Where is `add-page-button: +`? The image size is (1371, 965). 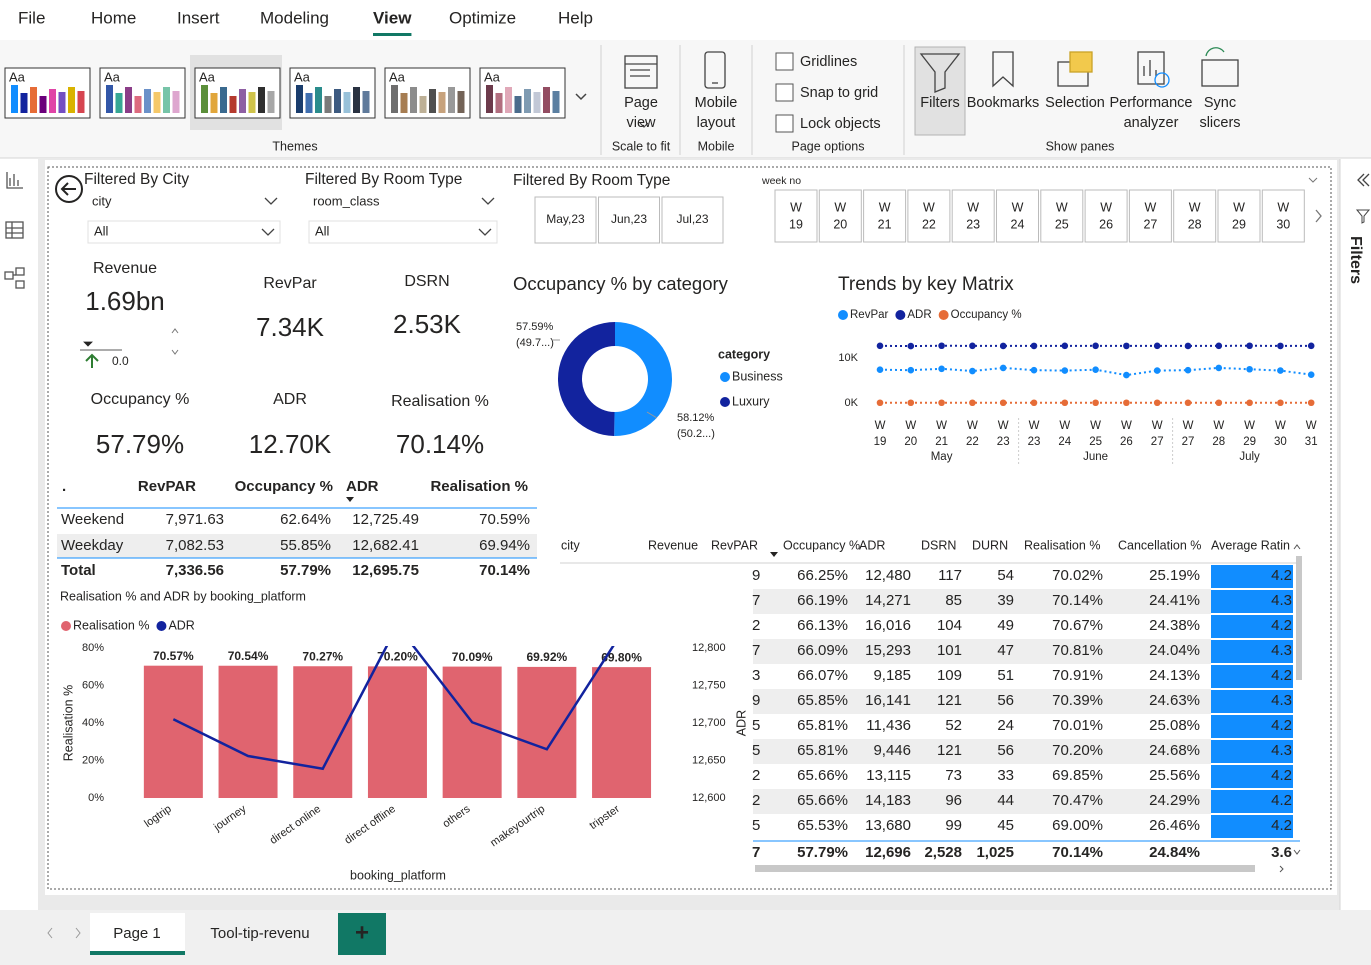 add-page-button: + is located at coordinates (362, 932).